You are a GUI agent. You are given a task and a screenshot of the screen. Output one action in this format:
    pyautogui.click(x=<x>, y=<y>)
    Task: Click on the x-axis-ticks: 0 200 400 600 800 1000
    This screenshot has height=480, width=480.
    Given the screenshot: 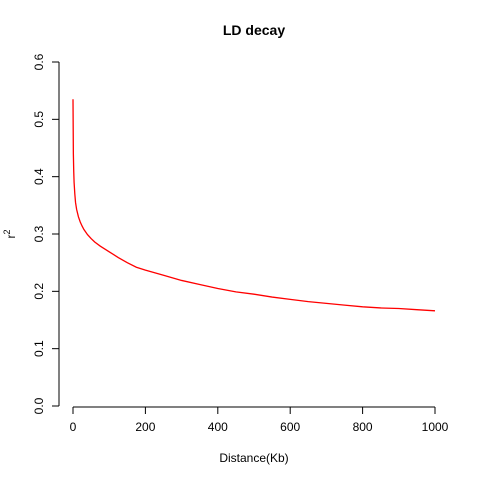 What is the action you would take?
    pyautogui.click(x=259, y=420)
    